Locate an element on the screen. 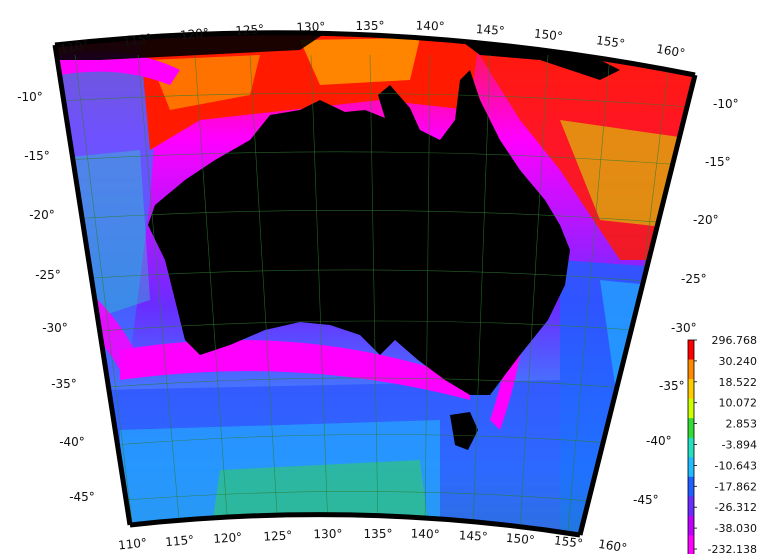  bottom-longitude-label: 150° is located at coordinates (520, 539).